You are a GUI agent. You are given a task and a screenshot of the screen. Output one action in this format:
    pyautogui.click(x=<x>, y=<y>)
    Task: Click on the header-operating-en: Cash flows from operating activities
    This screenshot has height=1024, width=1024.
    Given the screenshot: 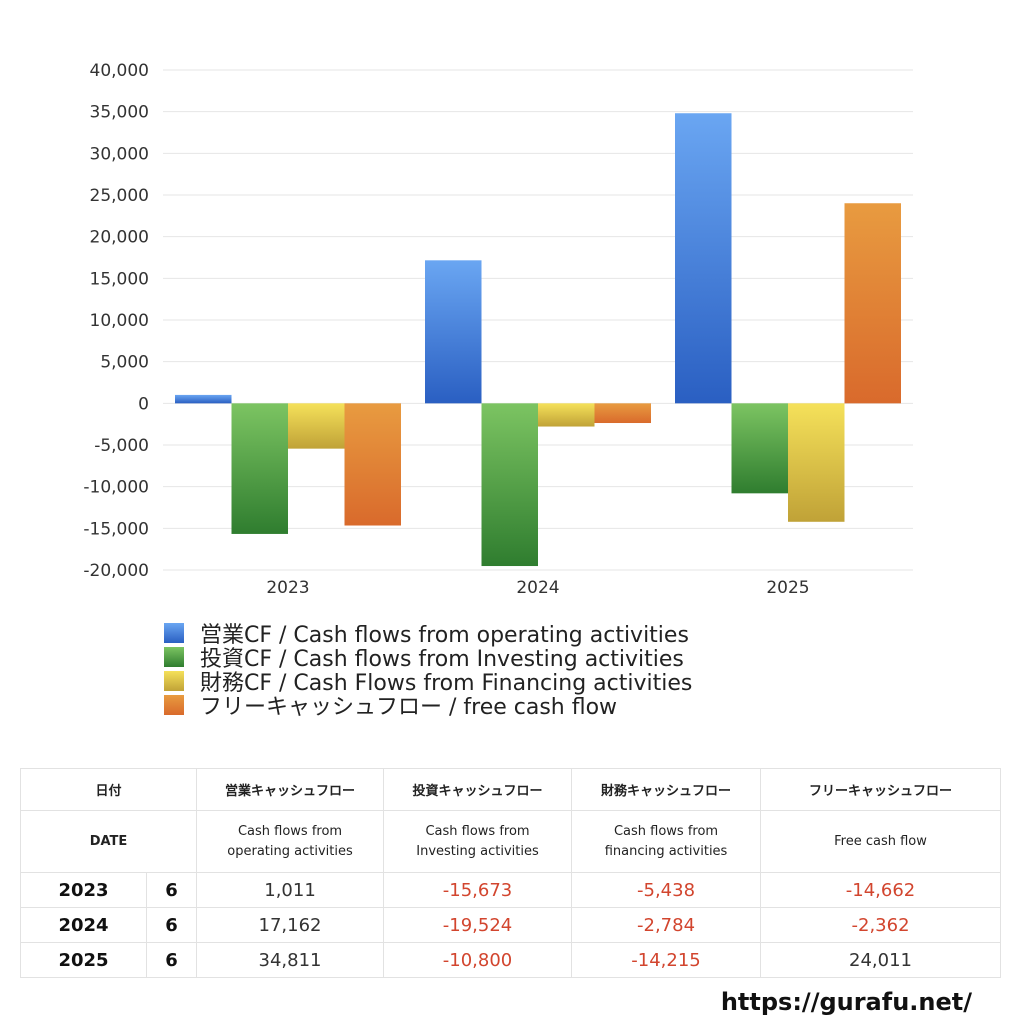 What is the action you would take?
    pyautogui.click(x=290, y=841)
    